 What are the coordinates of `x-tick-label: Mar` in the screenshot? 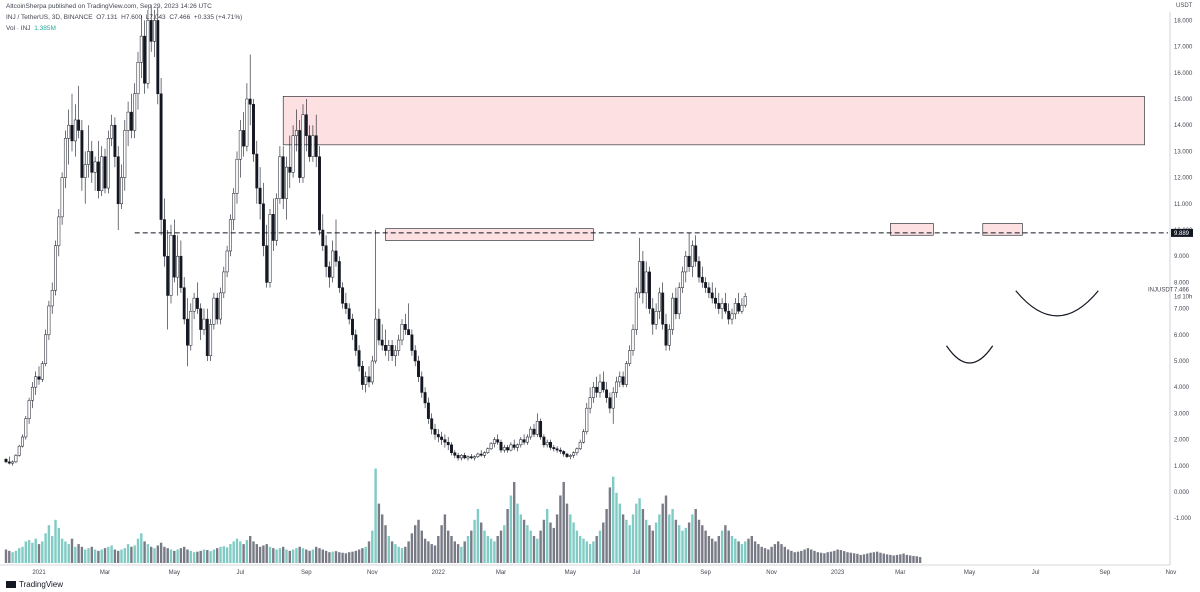 It's located at (501, 573).